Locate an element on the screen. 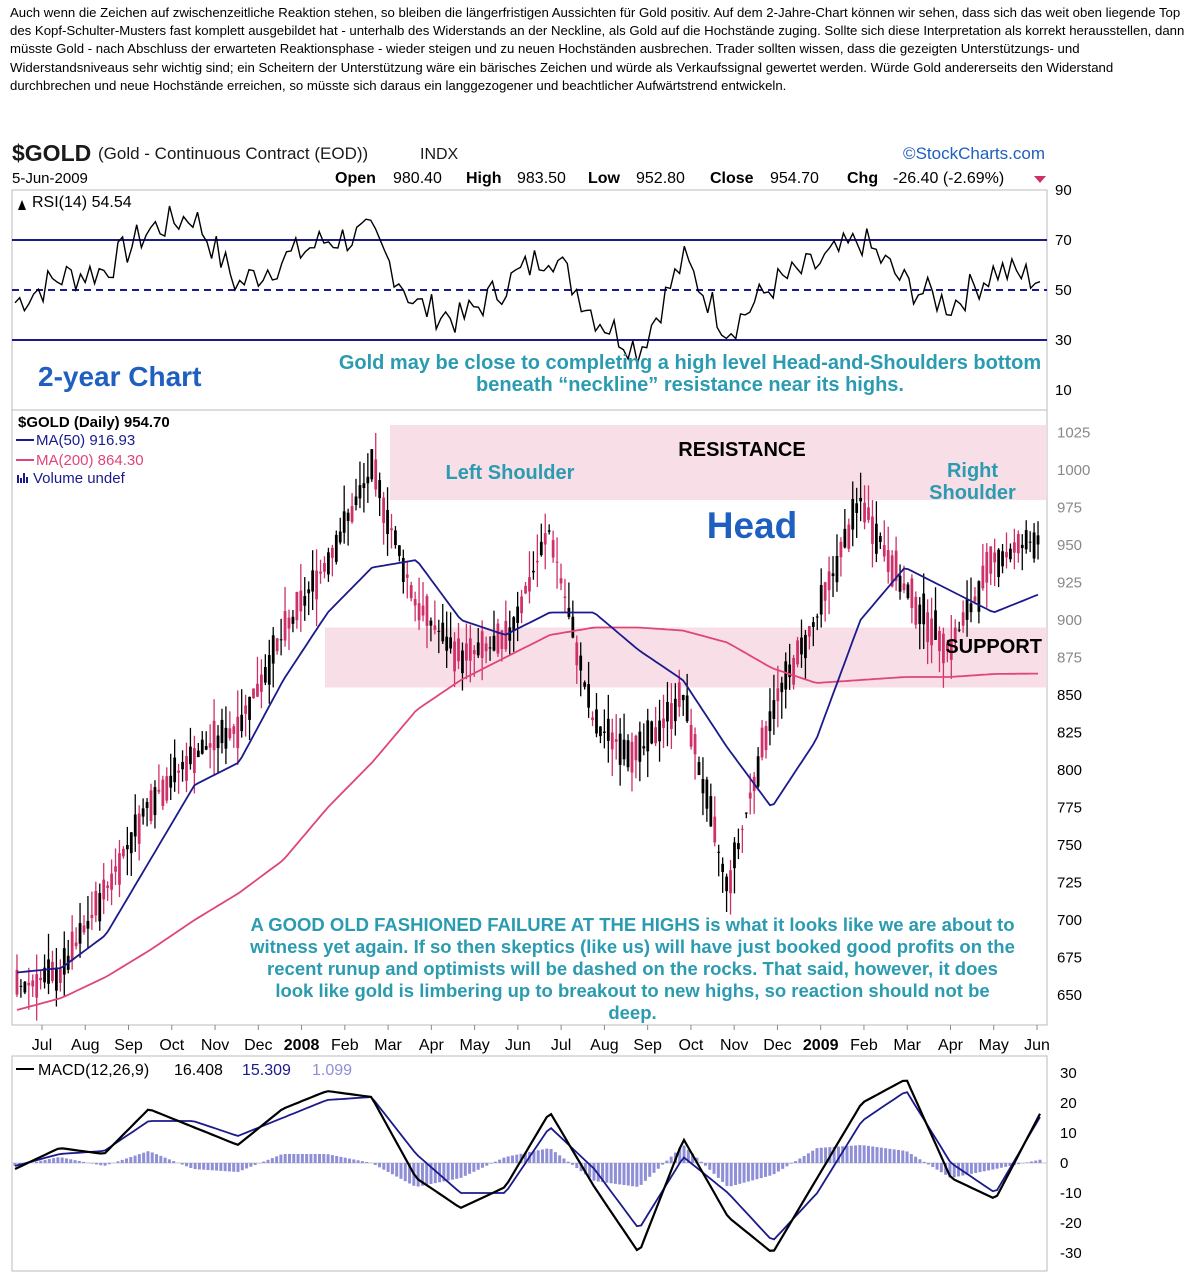 The width and height of the screenshot is (1199, 1276). price-tick-label: 950 is located at coordinates (1069, 545).